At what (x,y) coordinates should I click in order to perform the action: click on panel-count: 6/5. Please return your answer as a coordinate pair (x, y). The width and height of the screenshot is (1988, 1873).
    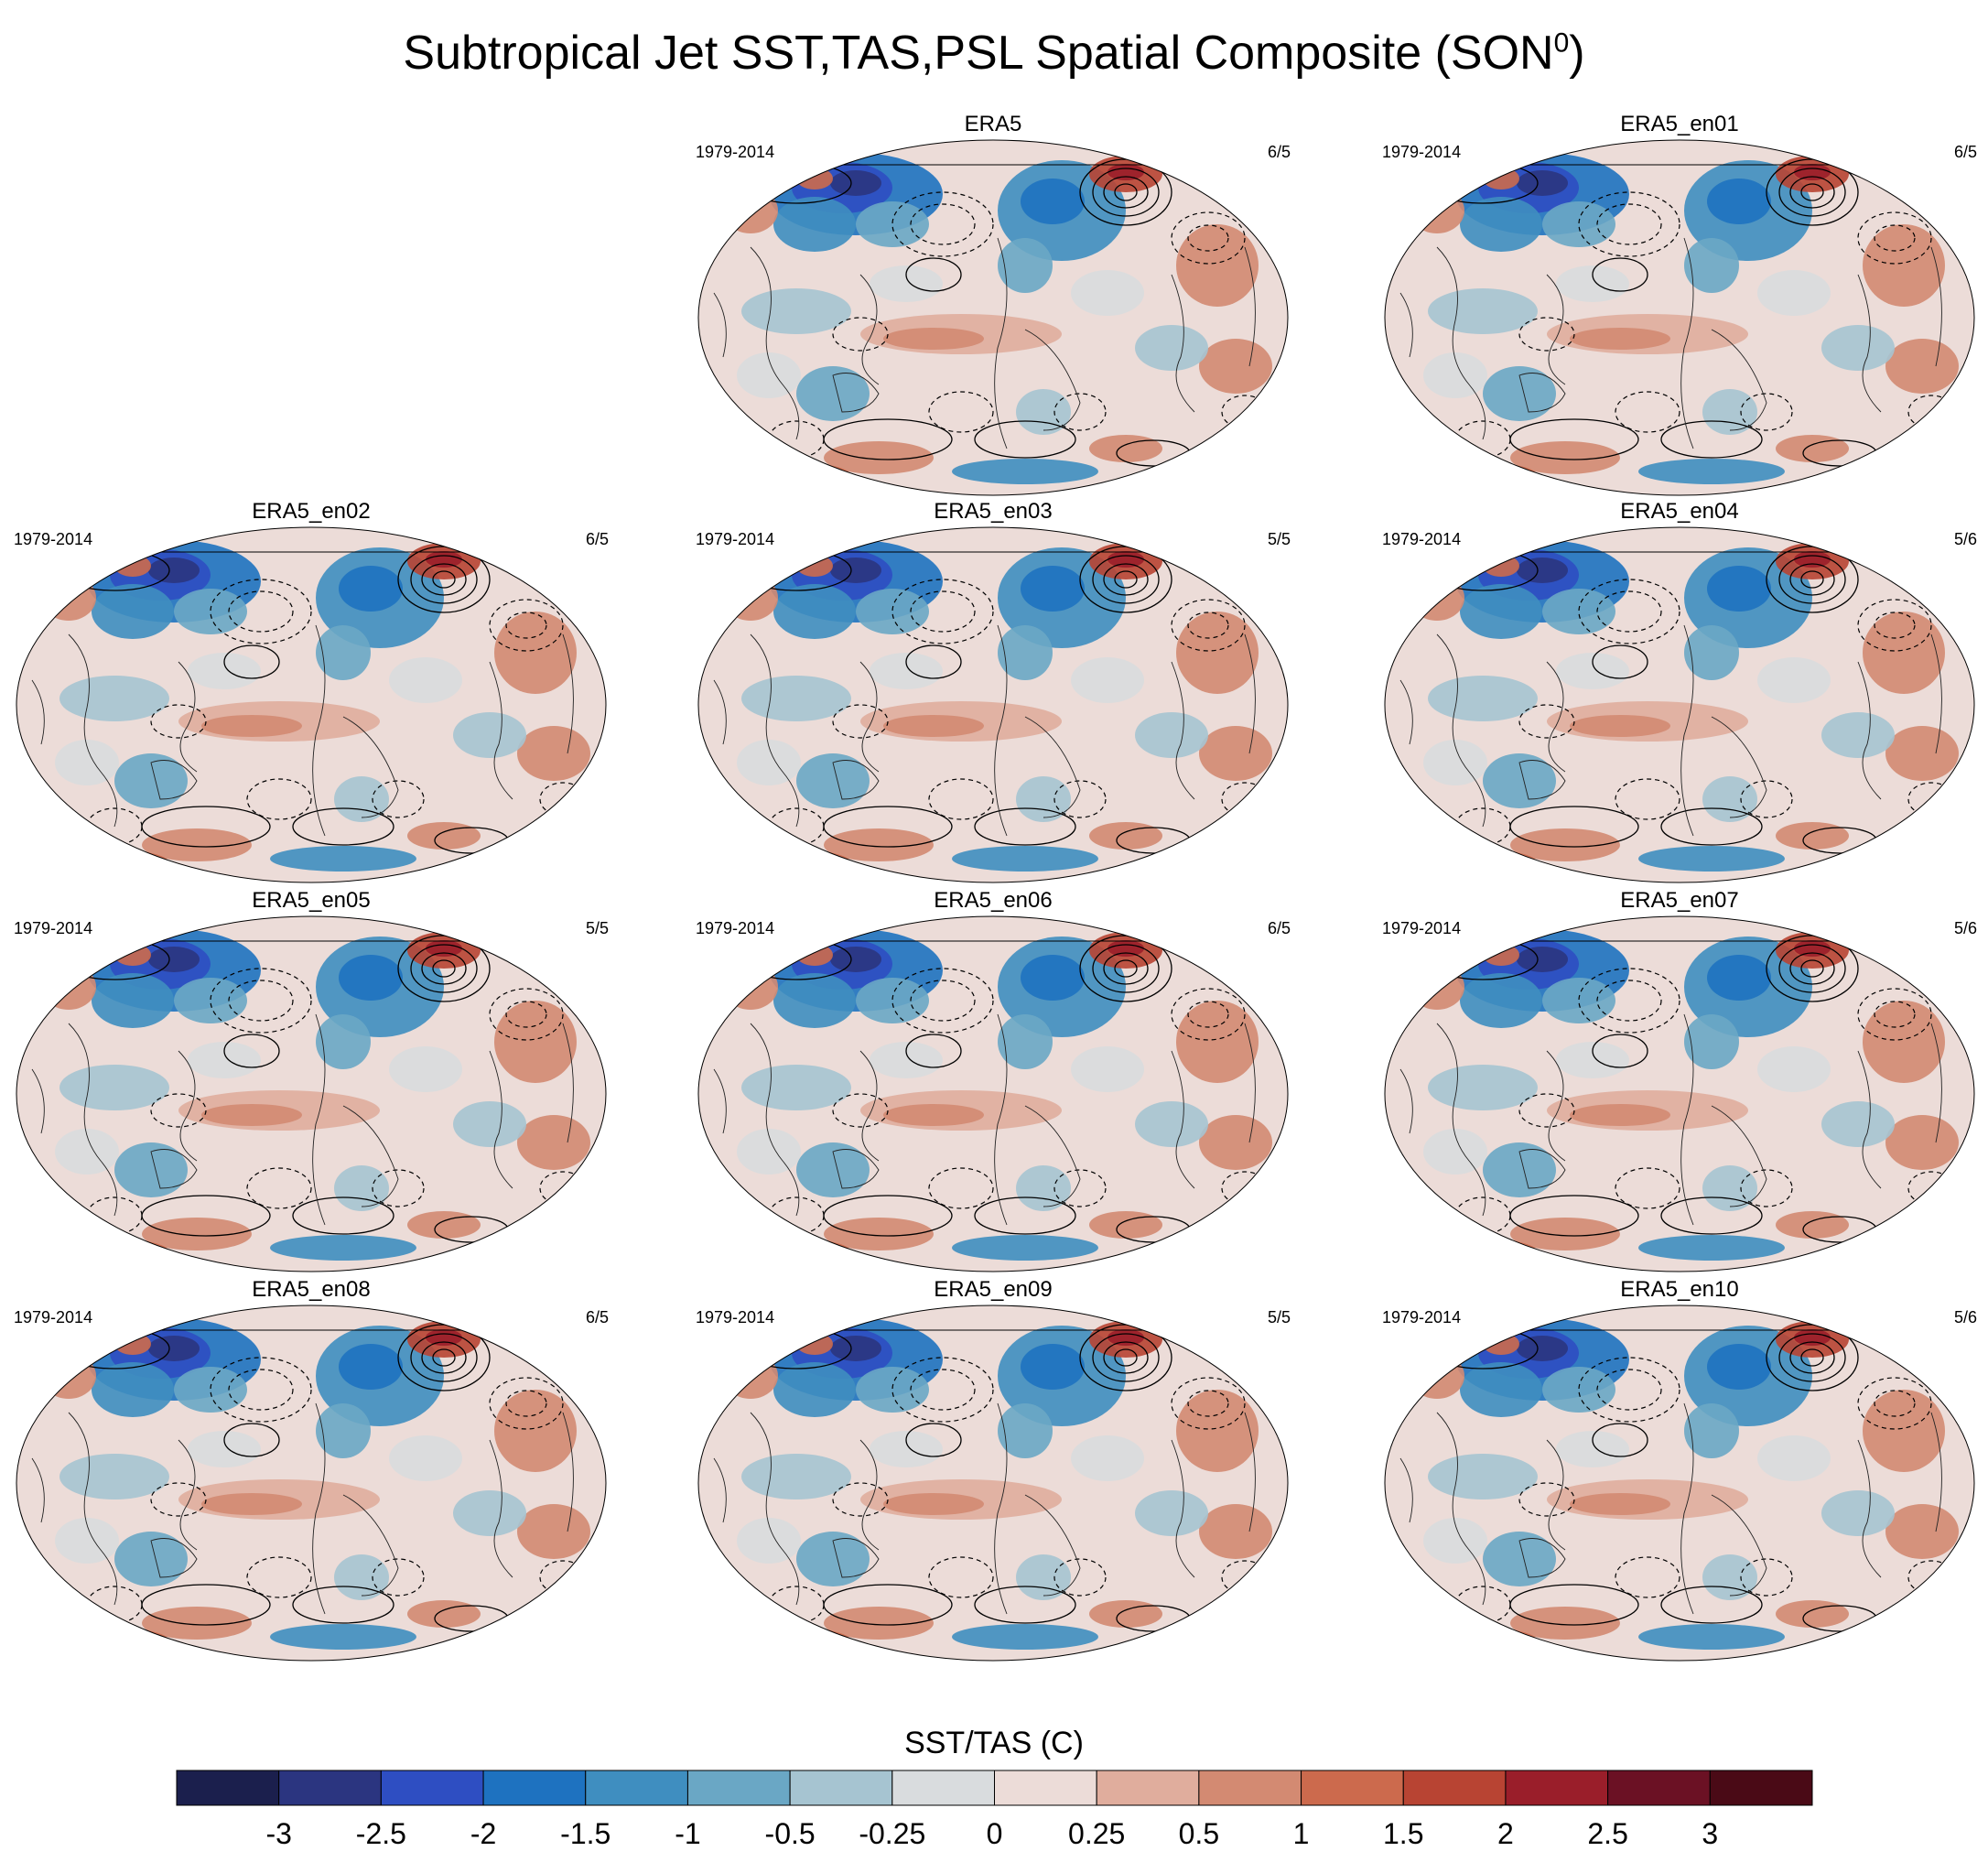
    Looking at the image, I should click on (1279, 928).